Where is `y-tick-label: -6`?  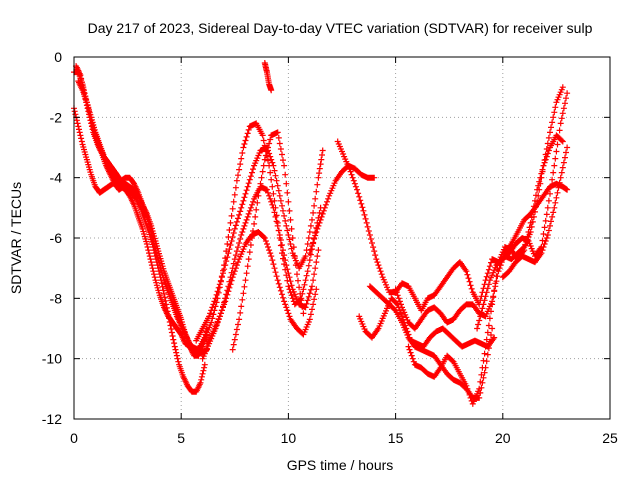 y-tick-label: -6 is located at coordinates (56, 238).